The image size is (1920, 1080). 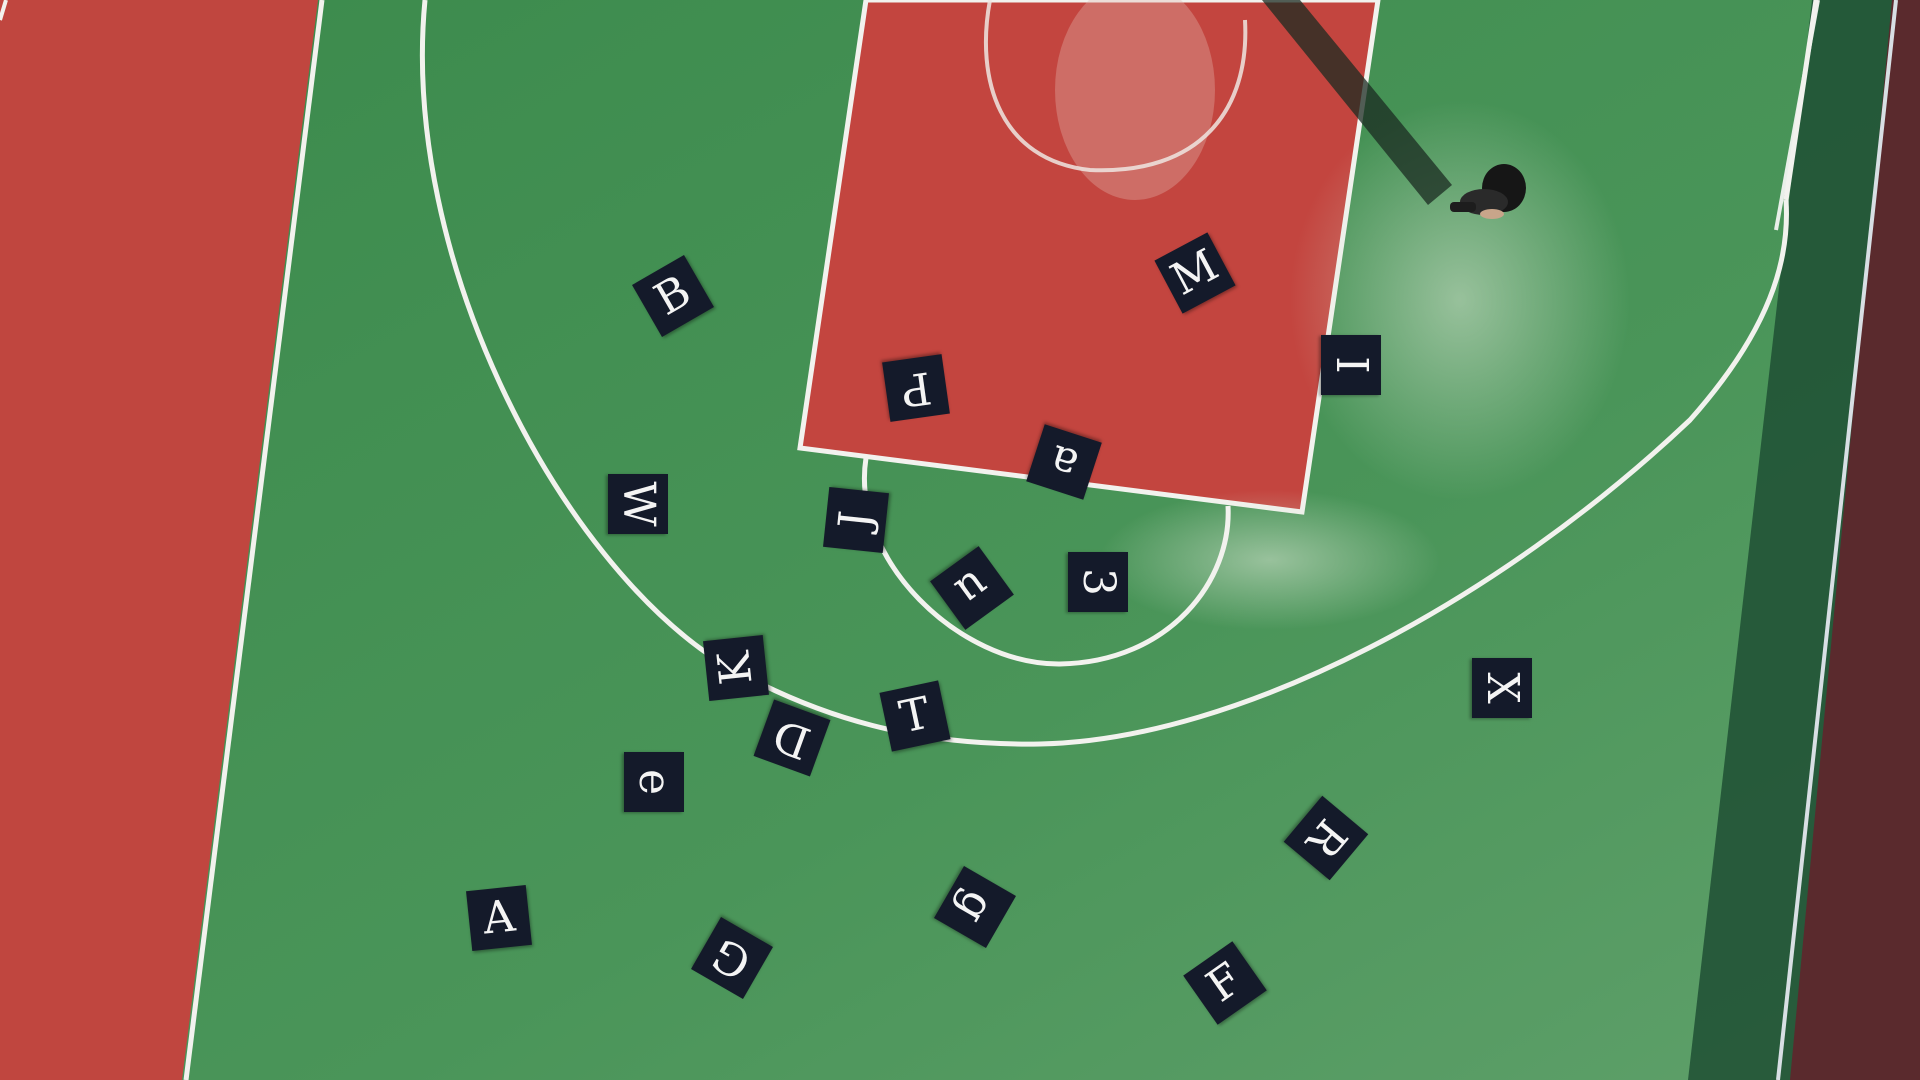 I want to click on free-throw-circle, so click(x=1115, y=86).